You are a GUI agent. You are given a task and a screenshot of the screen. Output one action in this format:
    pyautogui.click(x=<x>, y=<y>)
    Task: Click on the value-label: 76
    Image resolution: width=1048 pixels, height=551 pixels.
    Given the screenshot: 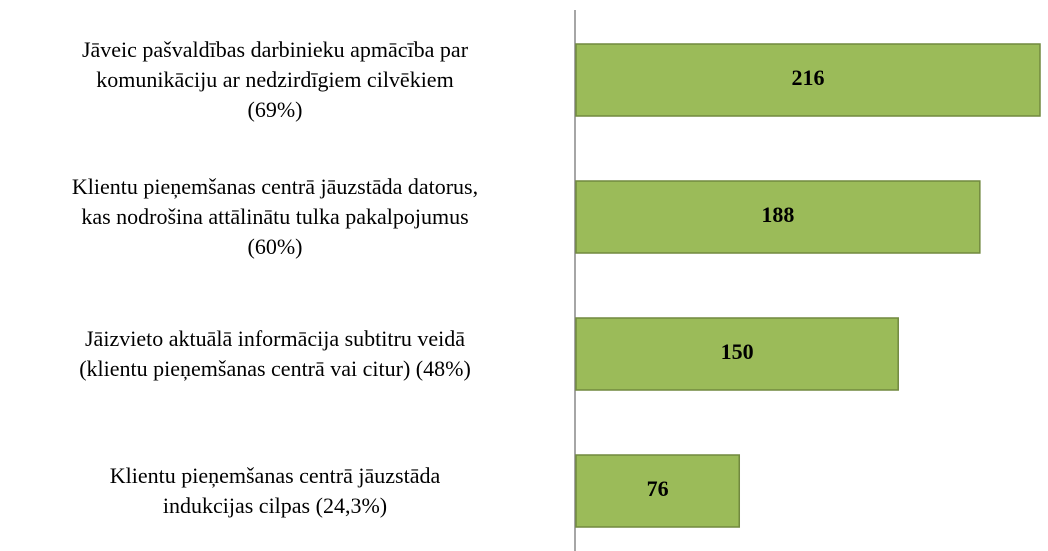 What is the action you would take?
    pyautogui.click(x=658, y=488)
    